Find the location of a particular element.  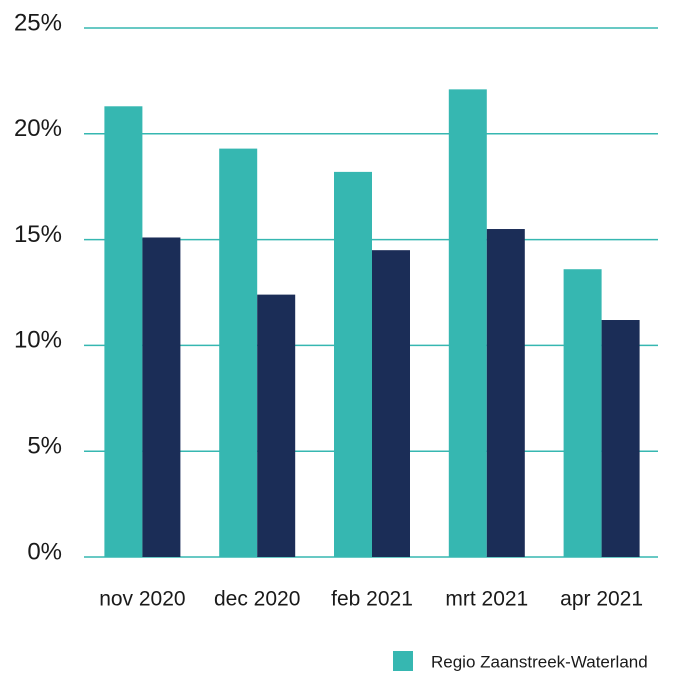

x-tick-label: feb 2021 is located at coordinates (372, 599).